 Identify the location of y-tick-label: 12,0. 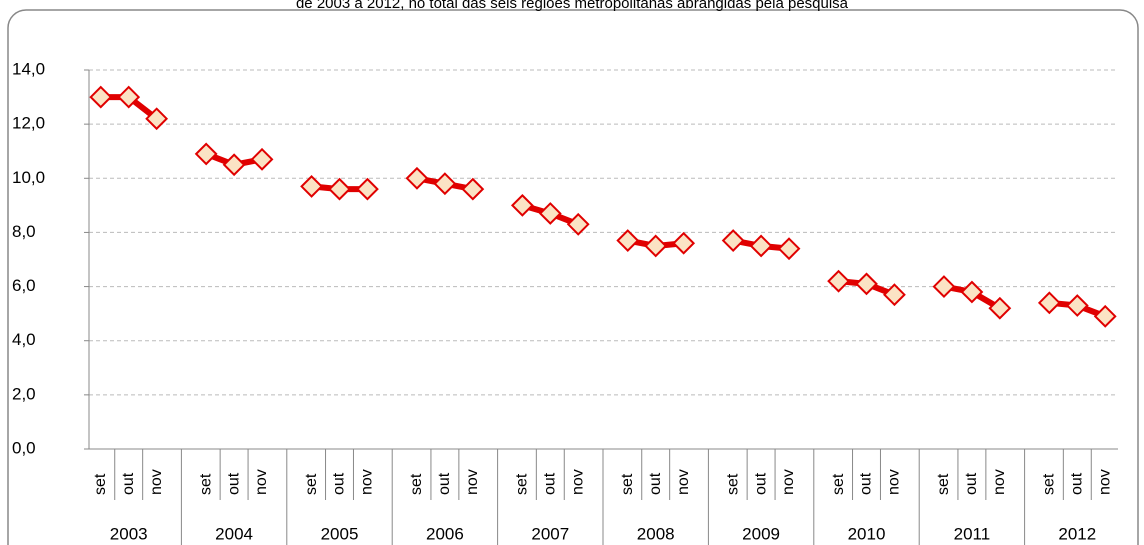
(28, 123).